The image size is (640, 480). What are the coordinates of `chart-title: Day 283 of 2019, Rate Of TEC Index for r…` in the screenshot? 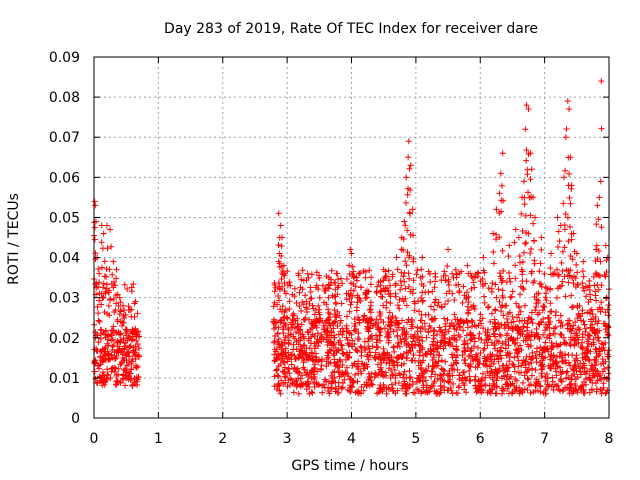 It's located at (351, 29).